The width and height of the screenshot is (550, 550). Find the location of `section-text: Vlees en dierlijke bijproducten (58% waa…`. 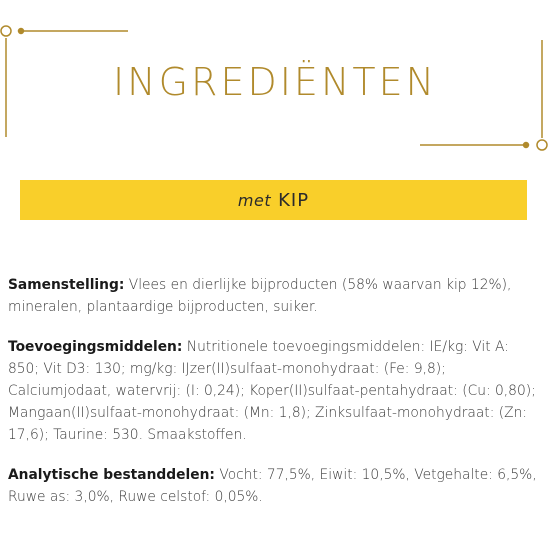

section-text: Vlees en dierlijke bijproducten (58% waa… is located at coordinates (260, 296).